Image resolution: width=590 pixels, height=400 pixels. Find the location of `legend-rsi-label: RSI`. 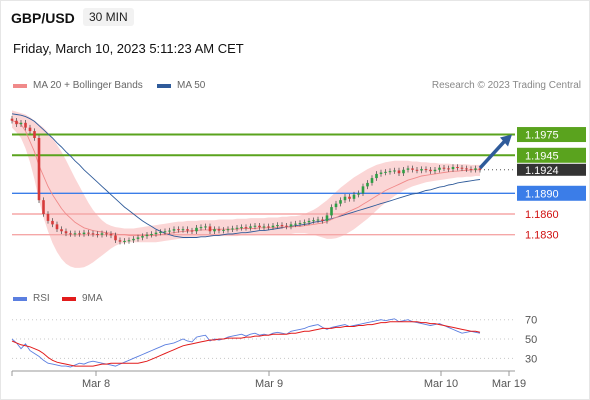

legend-rsi-label: RSI is located at coordinates (41, 298).